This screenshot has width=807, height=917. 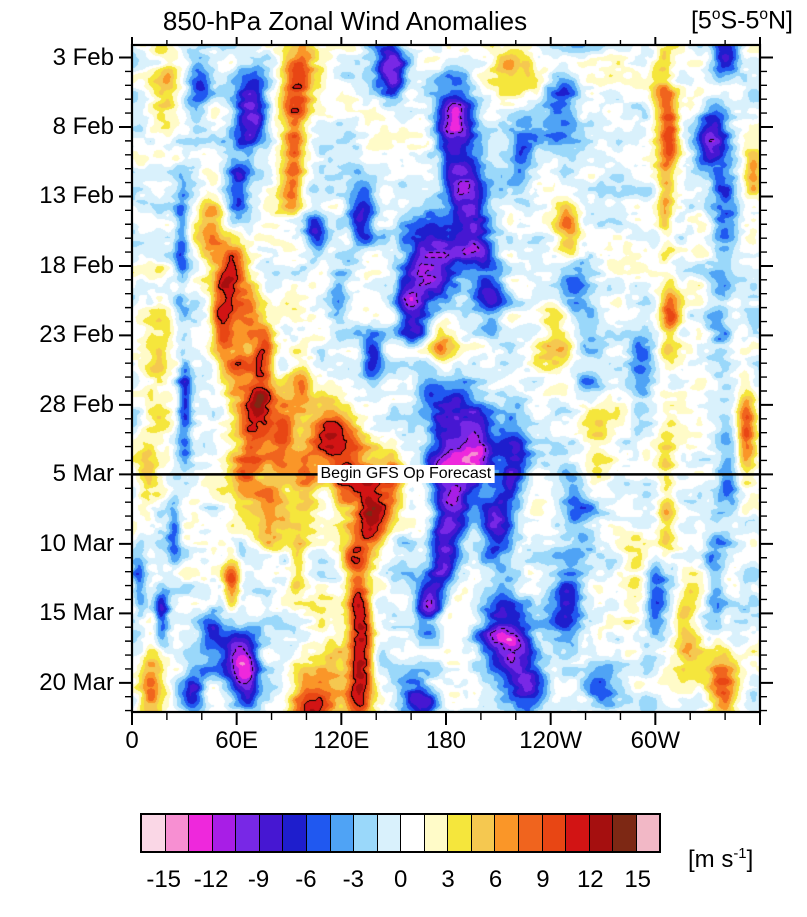 I want to click on chart-title: 850-hPa Zonal Wind Anomalies, so click(x=345, y=21).